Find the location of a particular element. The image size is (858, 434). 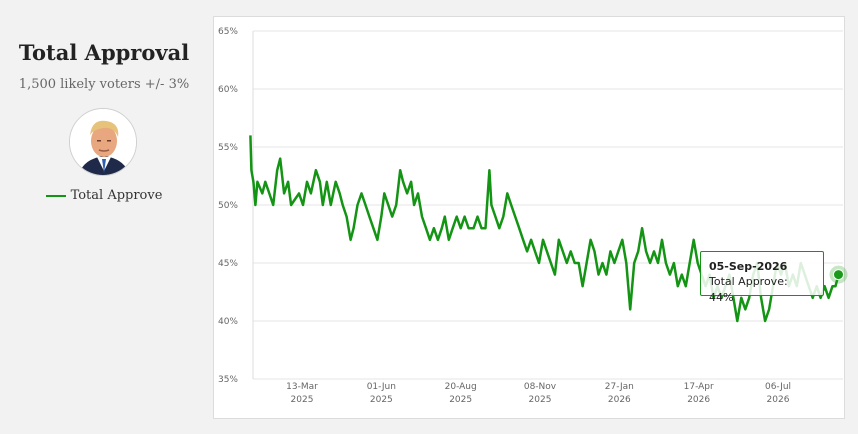

y-tick-label: 65% is located at coordinates (228, 32).